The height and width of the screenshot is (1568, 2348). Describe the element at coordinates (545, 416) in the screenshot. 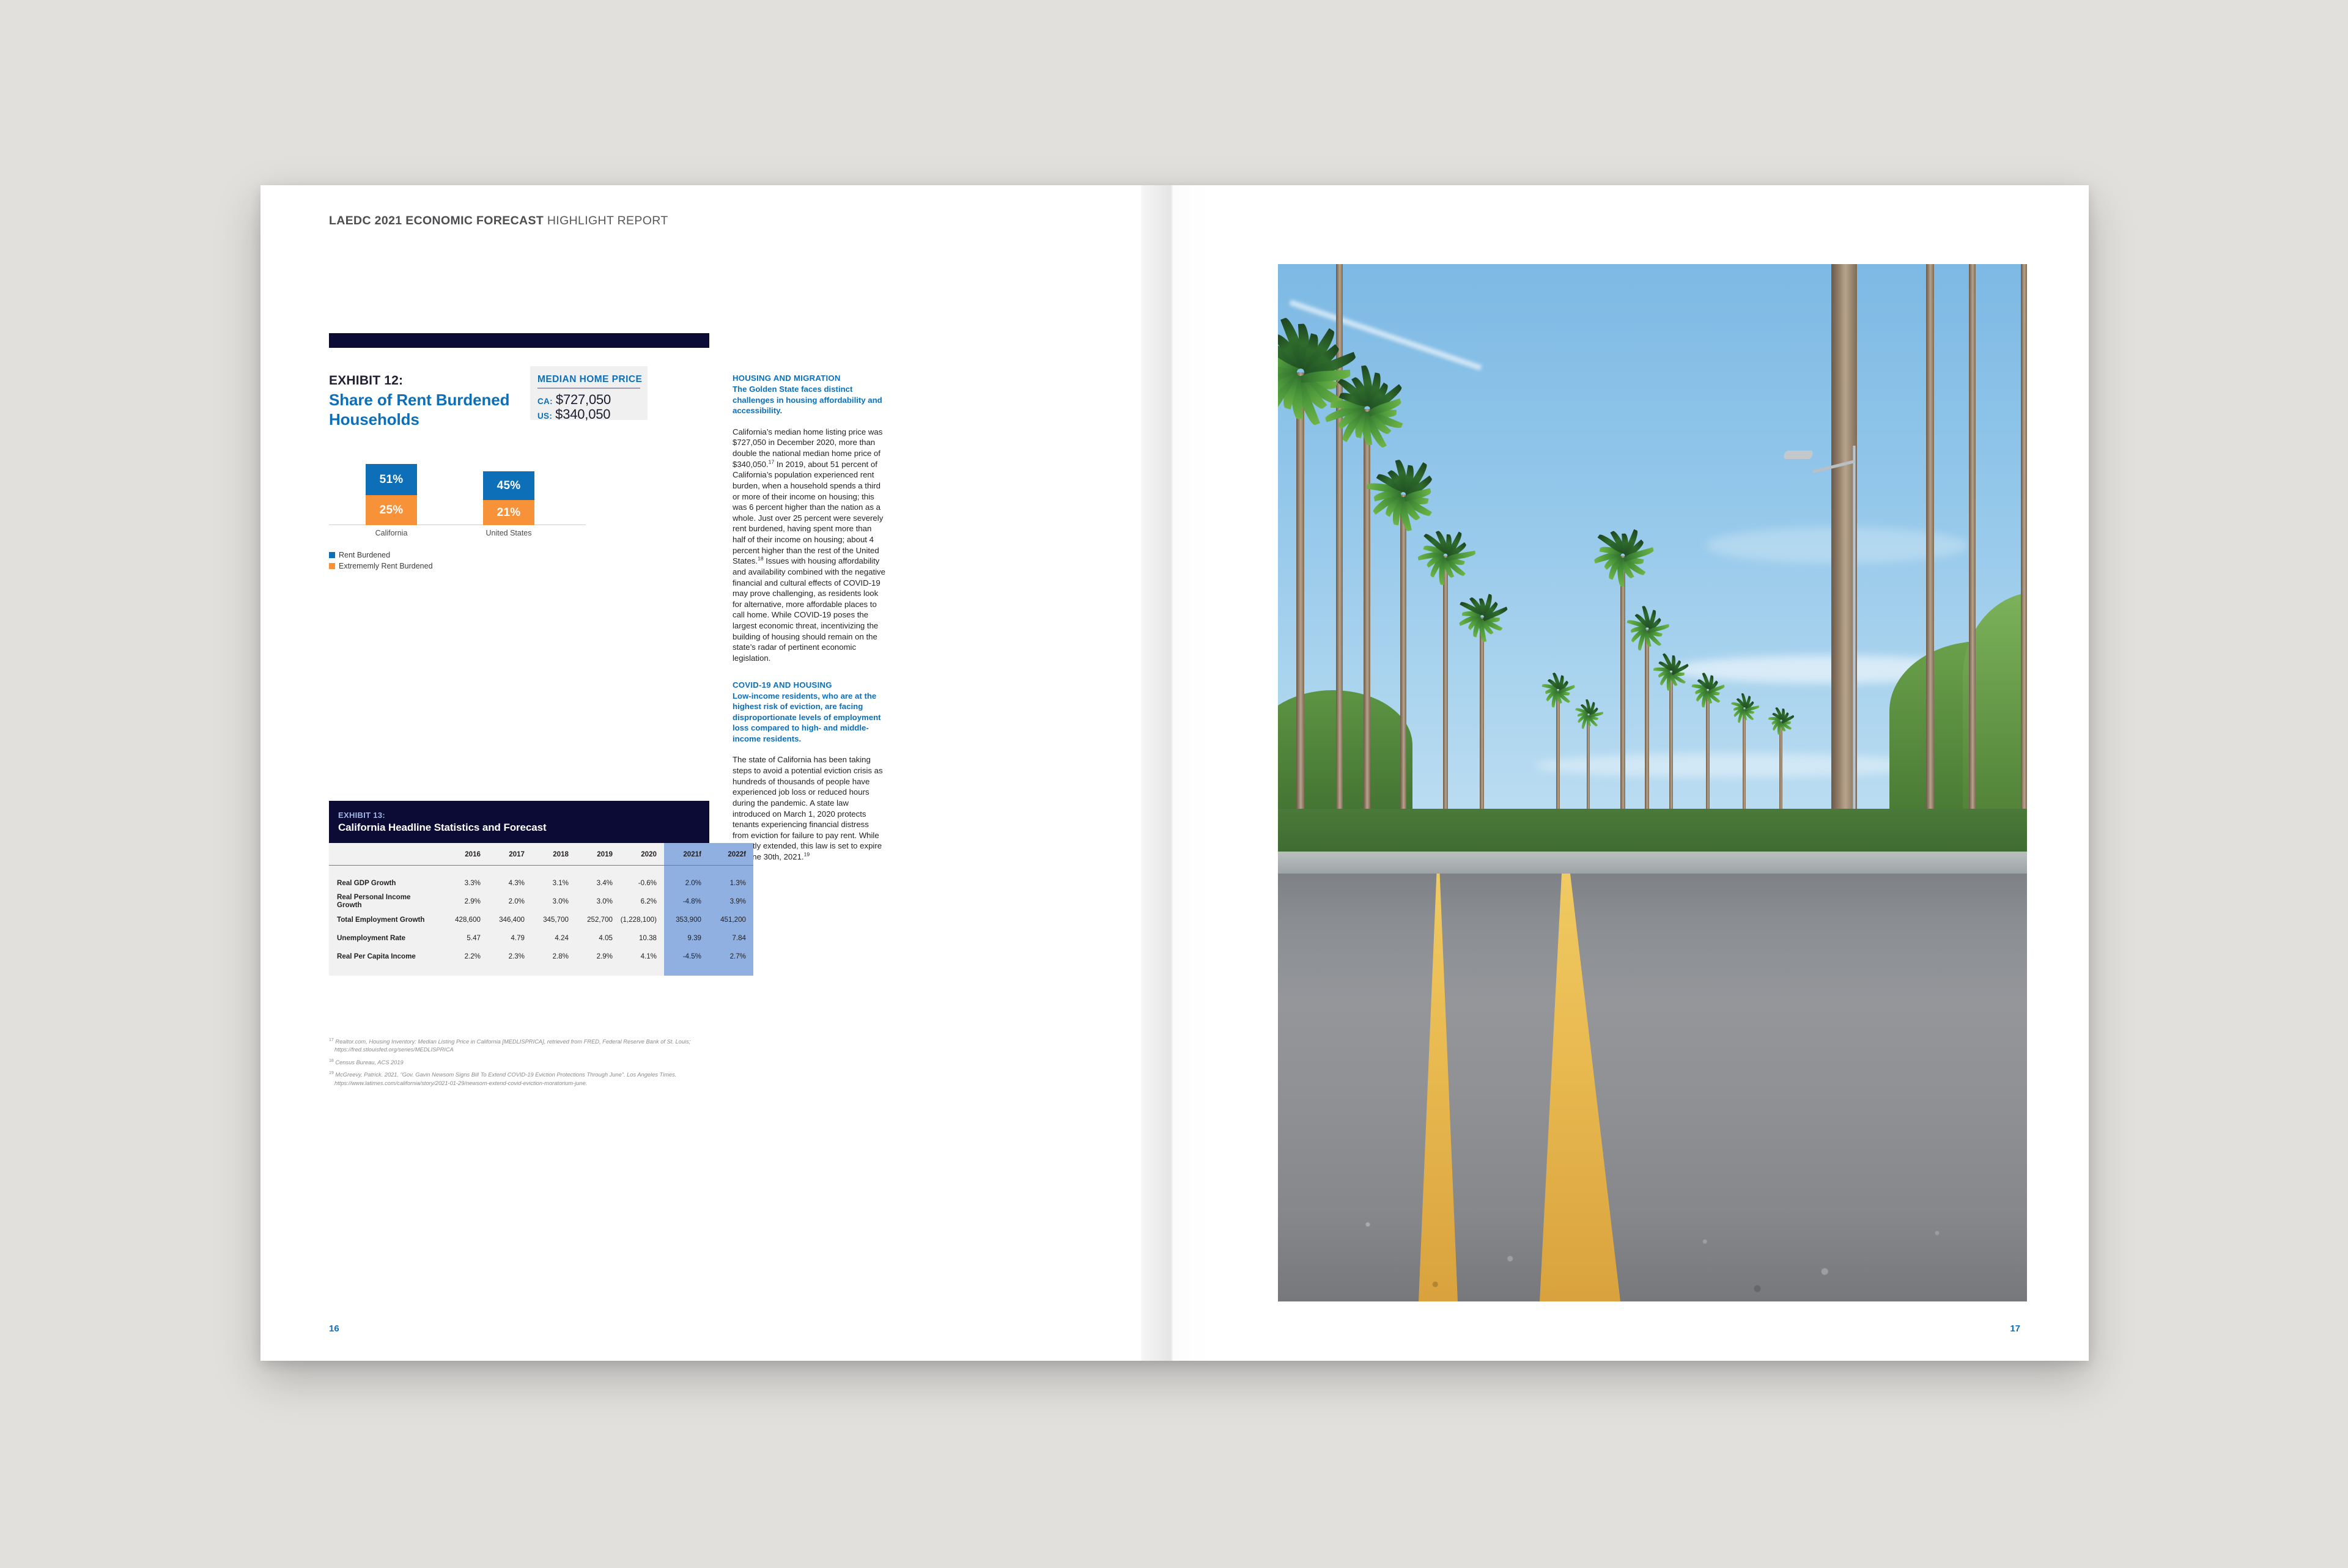

I see `median-home-price-label-us: US:` at that location.